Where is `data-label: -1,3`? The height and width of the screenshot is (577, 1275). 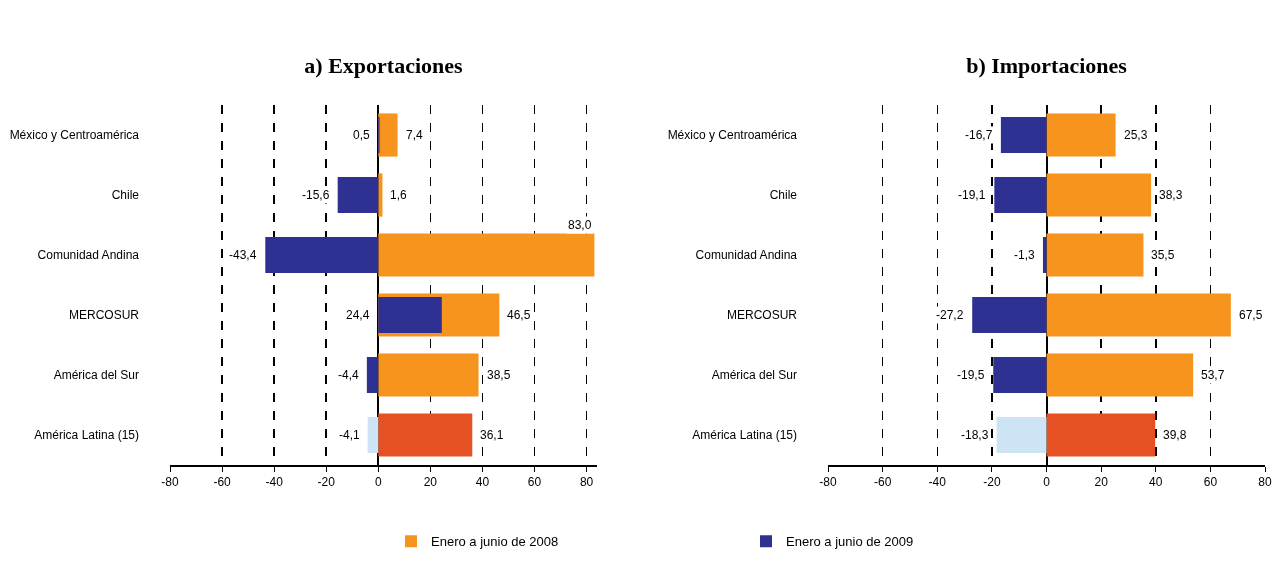
data-label: -1,3 is located at coordinates (1024, 255).